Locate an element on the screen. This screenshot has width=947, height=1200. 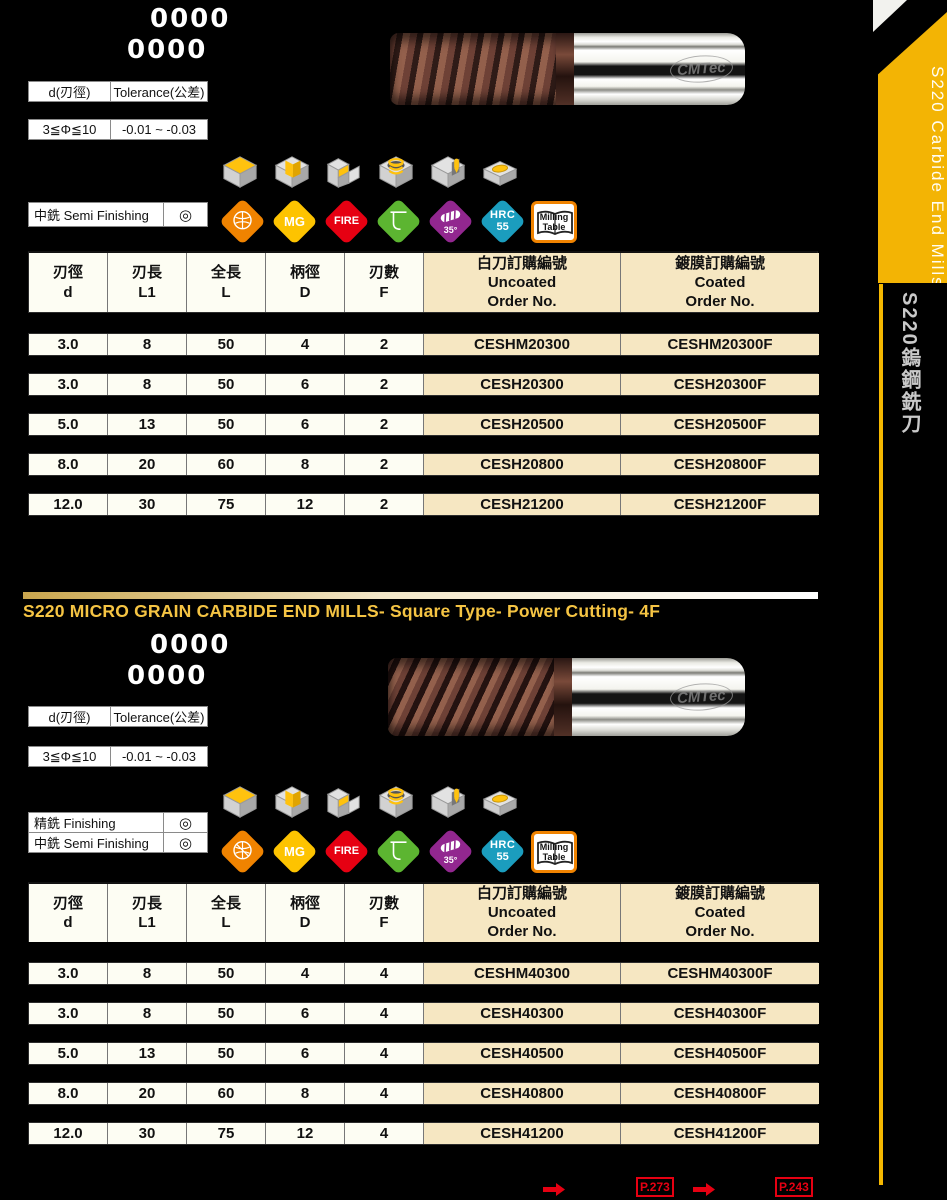
finishing-row: 精銑 Finishing ◎ is located at coordinates (118, 822).